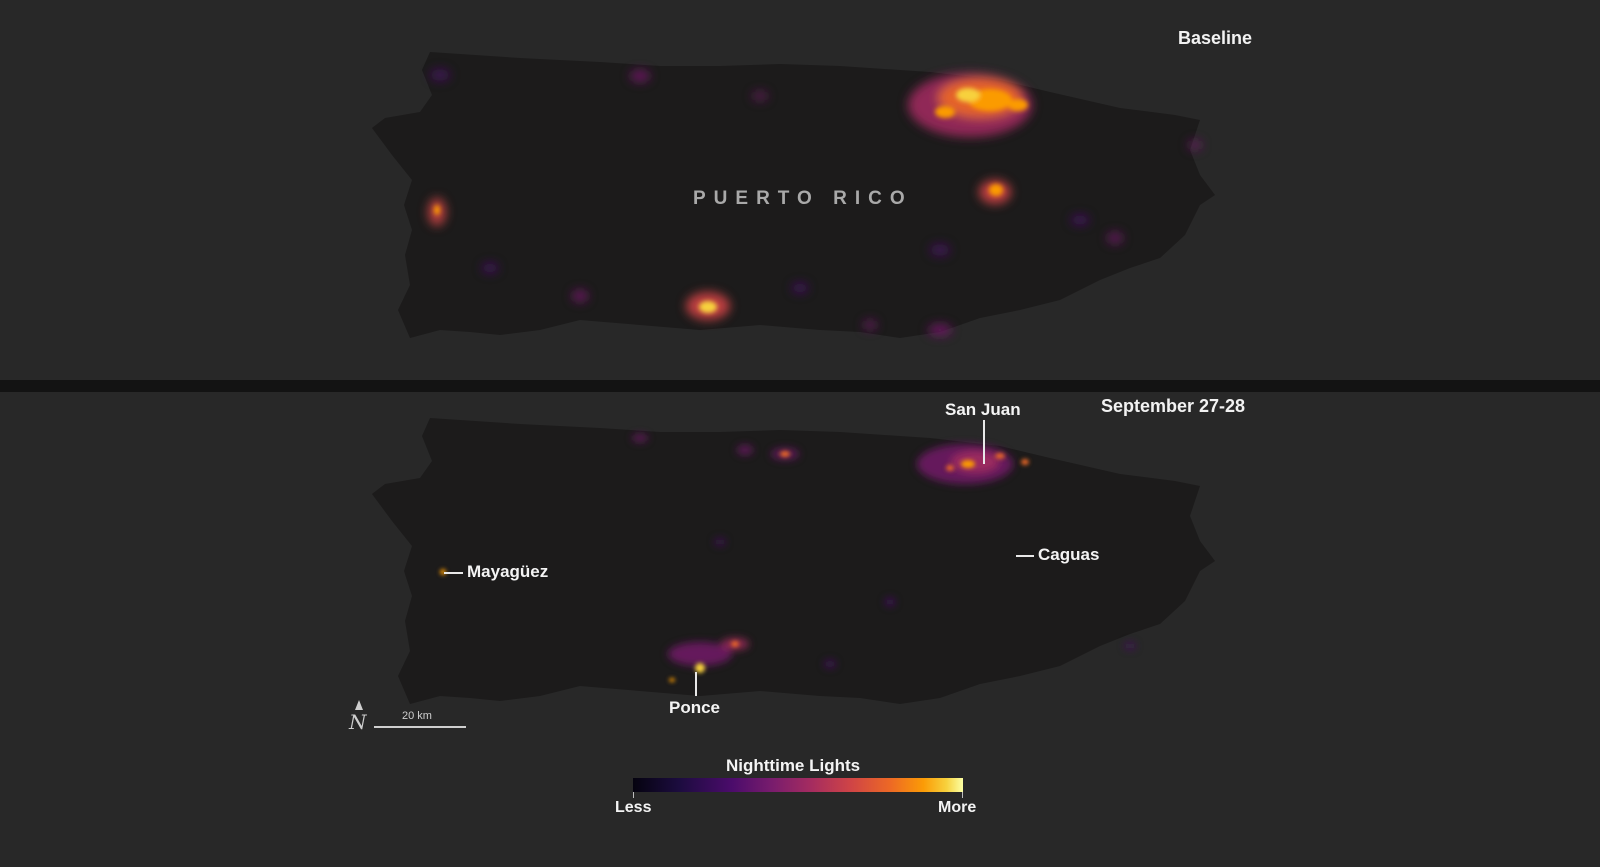  I want to click on leader-line-caguas, so click(1025, 556).